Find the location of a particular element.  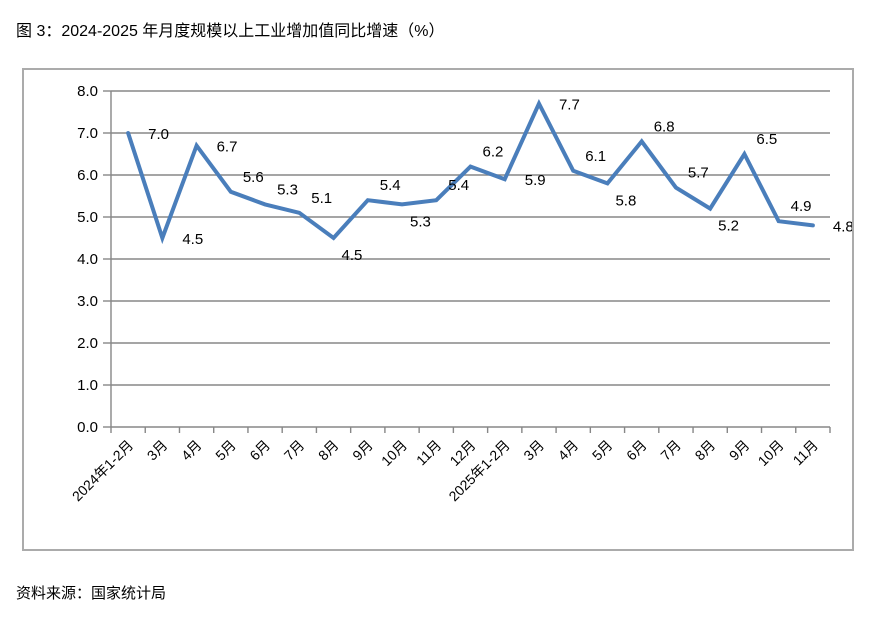

data-label: 6.5 is located at coordinates (766, 139).